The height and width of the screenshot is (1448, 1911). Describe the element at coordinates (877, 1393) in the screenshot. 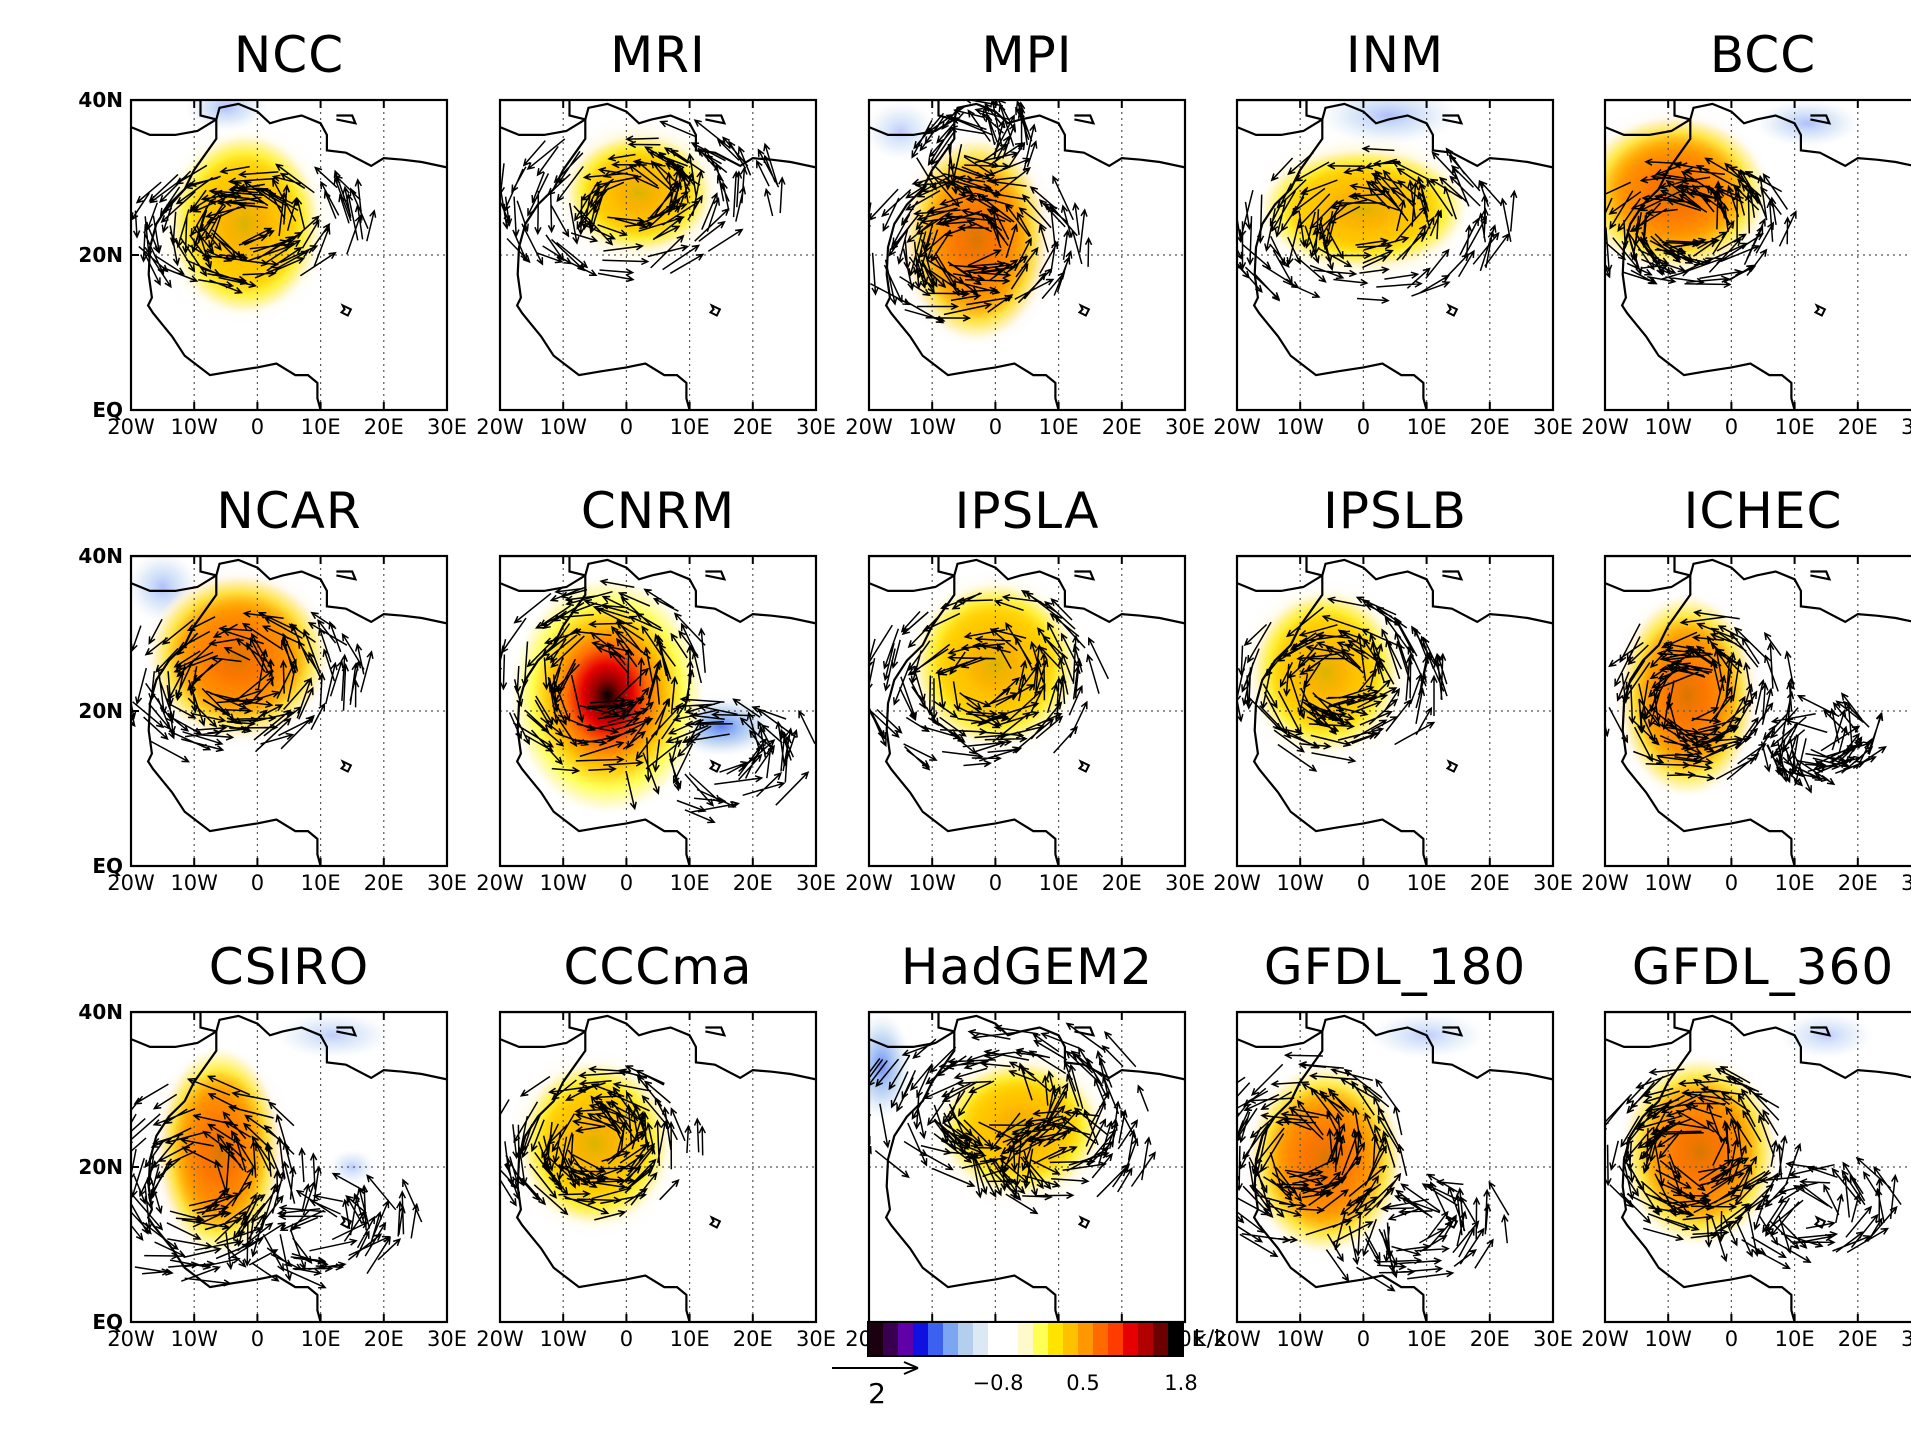

I see `reference-vector-label: 2` at that location.